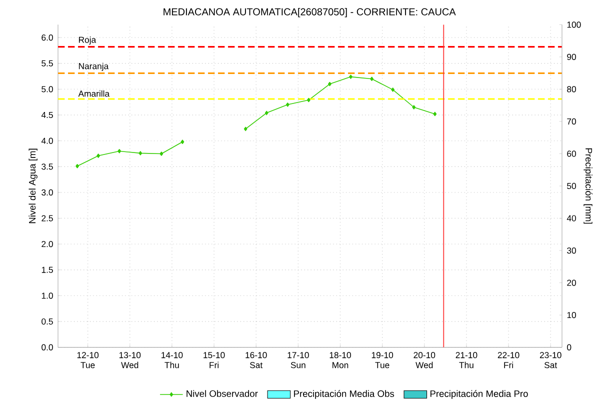  What do you see at coordinates (47, 37) in the screenshot?
I see `y-tick-label: 6.0` at bounding box center [47, 37].